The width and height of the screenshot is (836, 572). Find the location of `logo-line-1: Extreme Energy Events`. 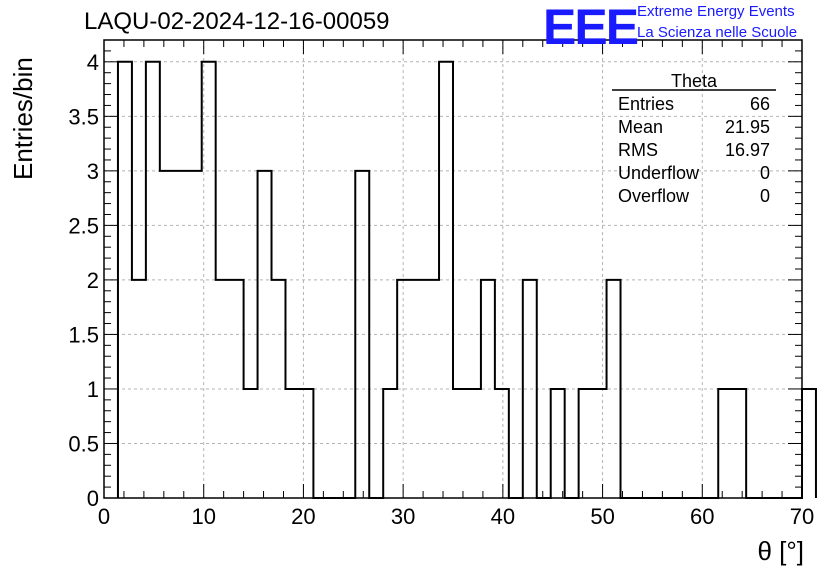

logo-line-1: Extreme Energy Events is located at coordinates (716, 11).